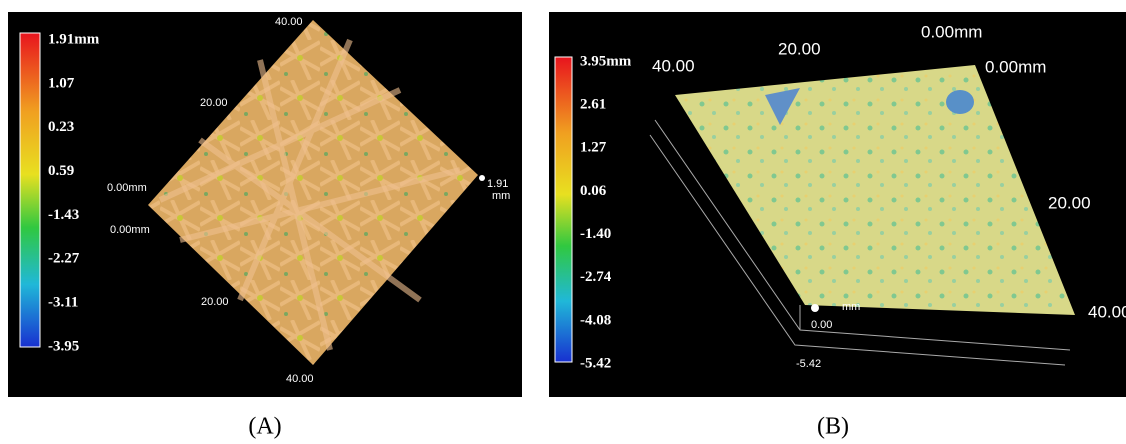  Describe the element at coordinates (74, 39) in the screenshot. I see `colorbar-label: 1.91mm` at that location.